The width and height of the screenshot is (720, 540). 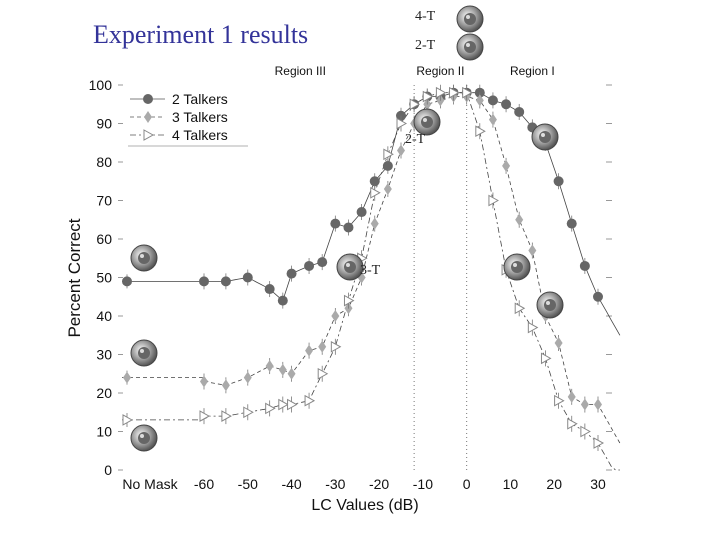 What do you see at coordinates (300, 71) in the screenshot?
I see `region-label: Region III` at bounding box center [300, 71].